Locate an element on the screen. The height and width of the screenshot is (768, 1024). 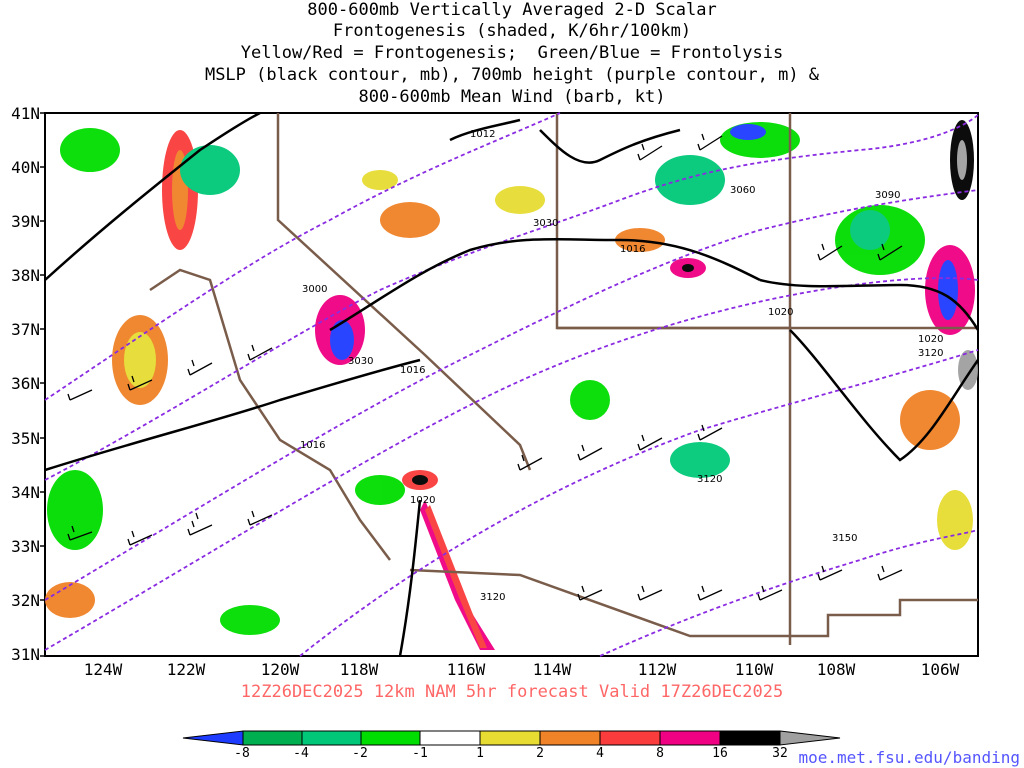
axis-ticks is located at coordinates (42, 384).